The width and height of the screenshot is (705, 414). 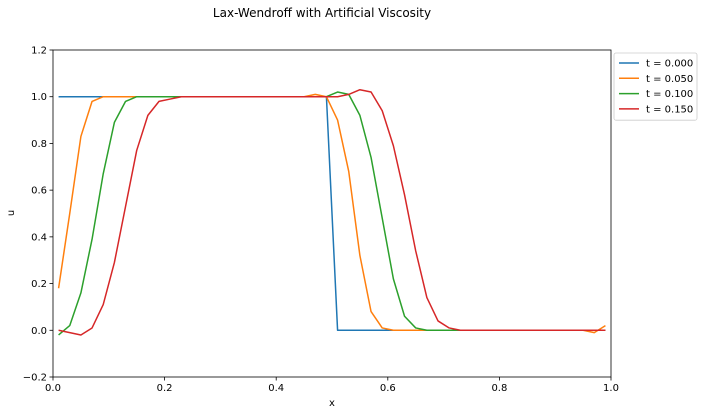 I want to click on x-tick-label: 0.8, so click(x=499, y=388).